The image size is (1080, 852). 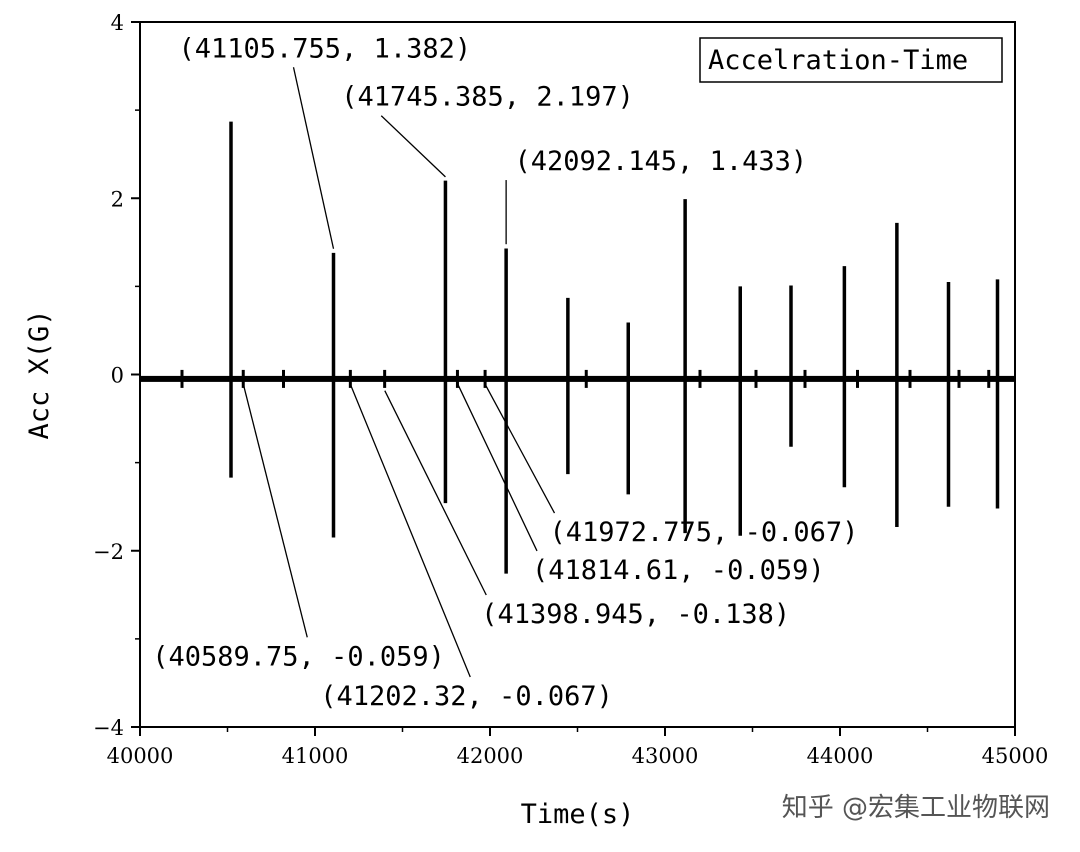 What do you see at coordinates (117, 199) in the screenshot?
I see `y-tick-label-3: 2` at bounding box center [117, 199].